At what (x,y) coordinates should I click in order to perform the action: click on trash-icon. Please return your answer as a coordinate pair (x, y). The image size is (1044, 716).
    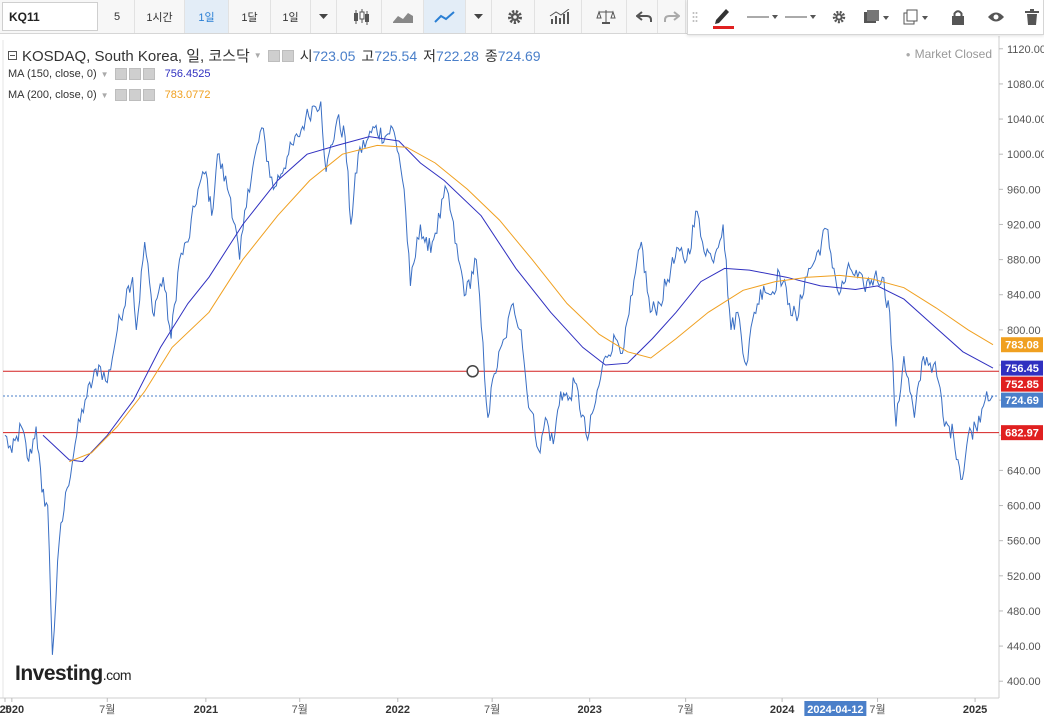
    Looking at the image, I should click on (1031, 16).